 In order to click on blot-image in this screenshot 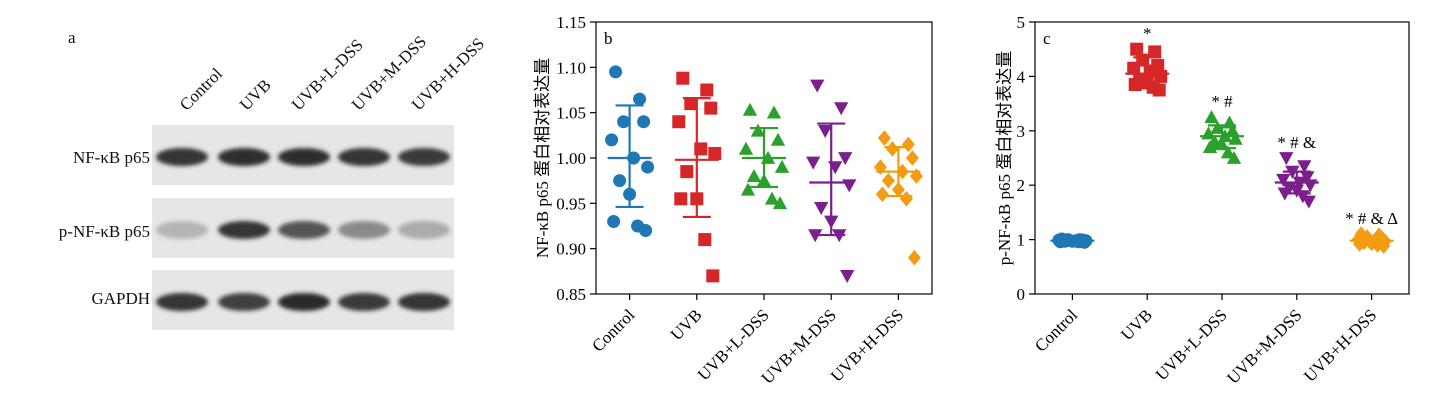, I will do `click(303, 227)`.